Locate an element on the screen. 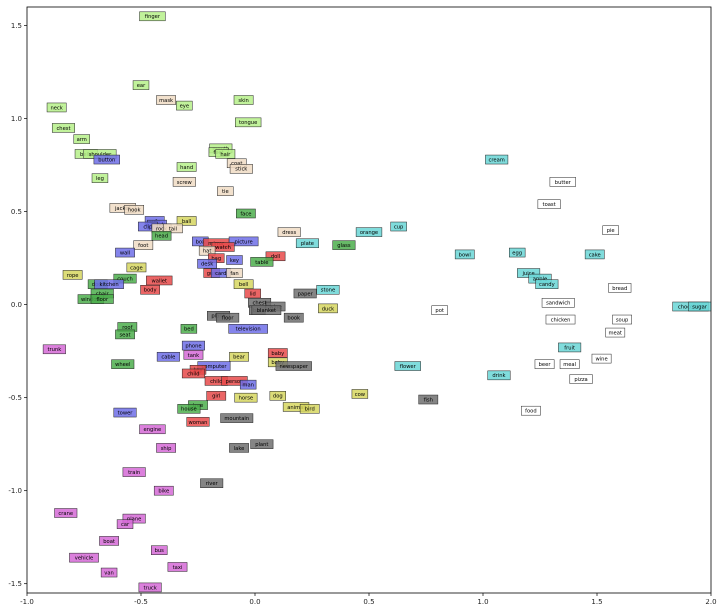  point-label: sandwich is located at coordinates (558, 304).